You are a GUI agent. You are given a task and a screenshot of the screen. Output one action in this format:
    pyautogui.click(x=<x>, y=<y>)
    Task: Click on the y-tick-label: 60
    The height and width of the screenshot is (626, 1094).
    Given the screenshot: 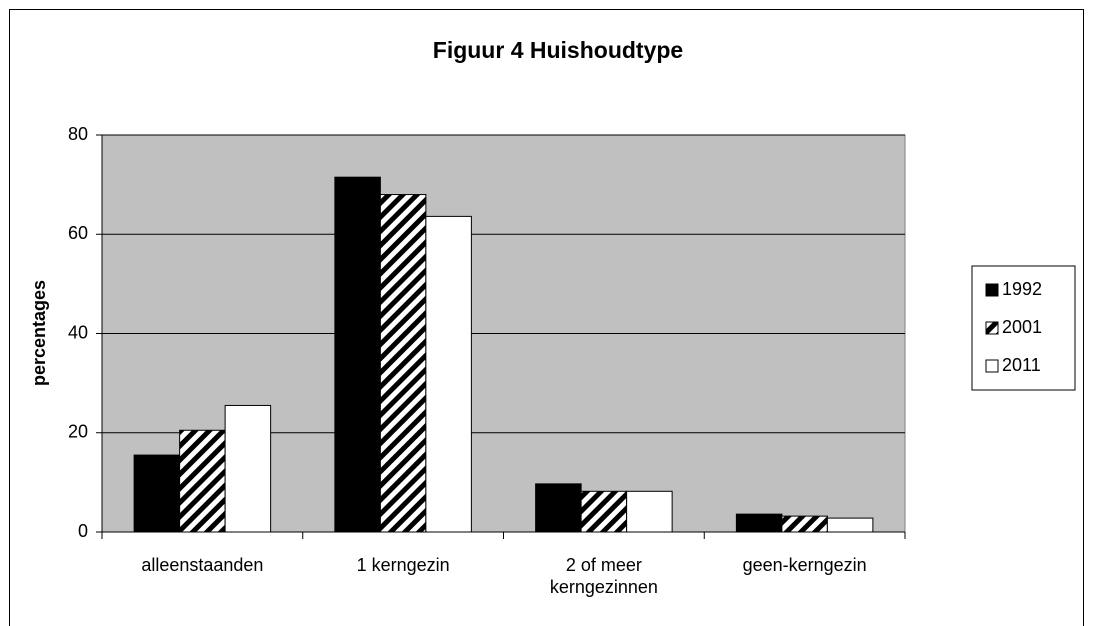 What is the action you would take?
    pyautogui.click(x=78, y=233)
    